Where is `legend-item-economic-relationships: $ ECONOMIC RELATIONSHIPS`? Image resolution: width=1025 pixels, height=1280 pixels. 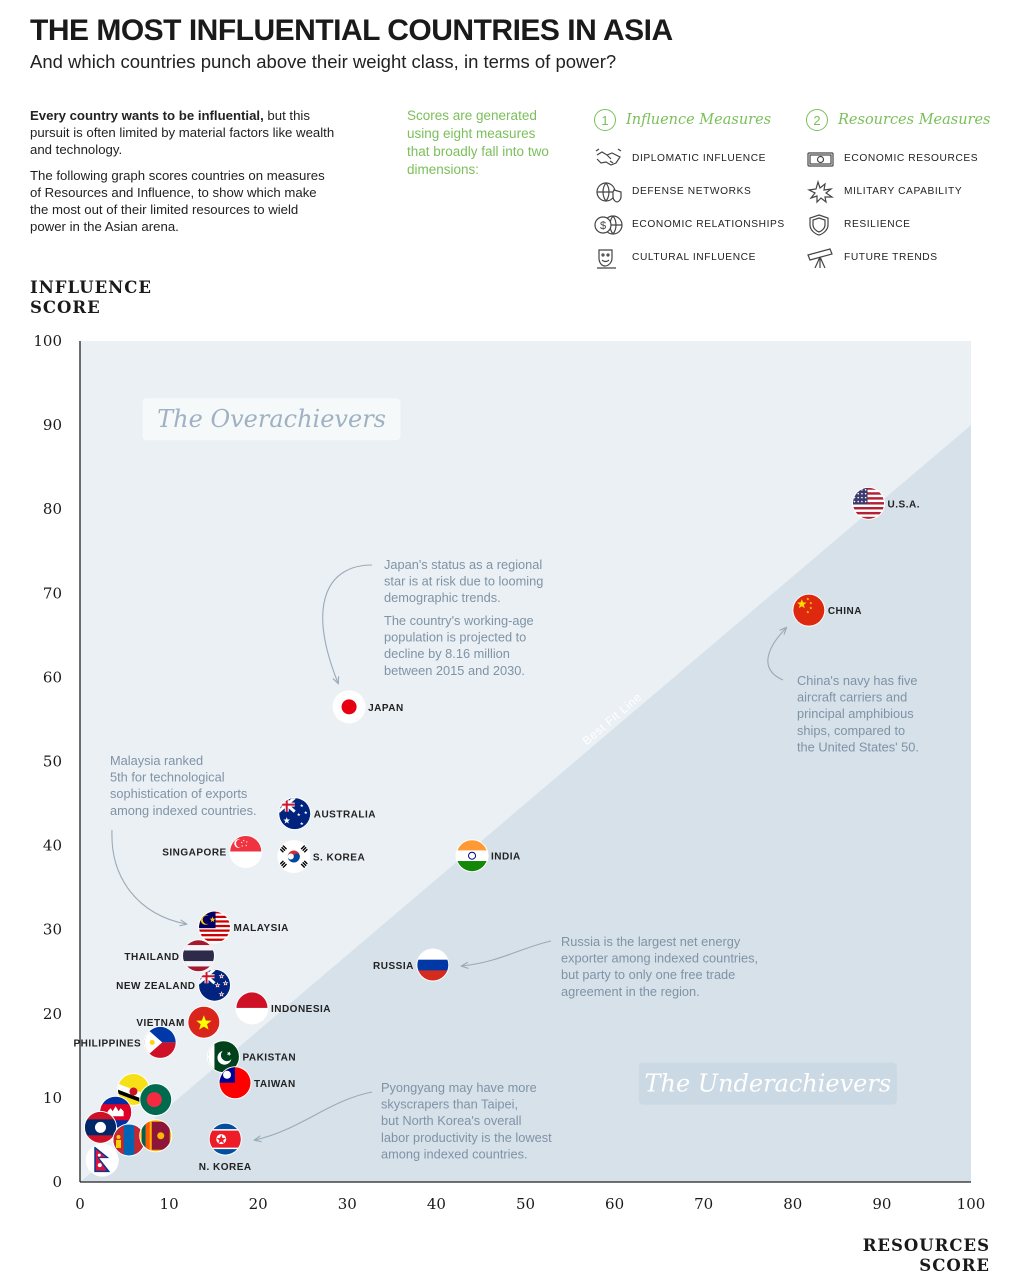 legend-item-economic-relationships: $ ECONOMIC RELATIONSHIPS is located at coordinates (689, 224).